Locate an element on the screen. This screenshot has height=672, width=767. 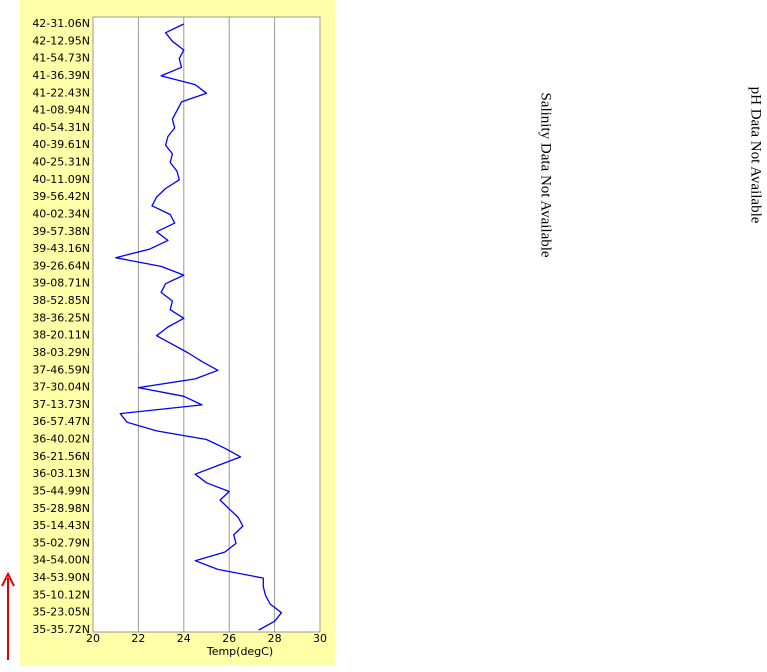
annotation: Salinity Data Not Available is located at coordinates (546, 174).